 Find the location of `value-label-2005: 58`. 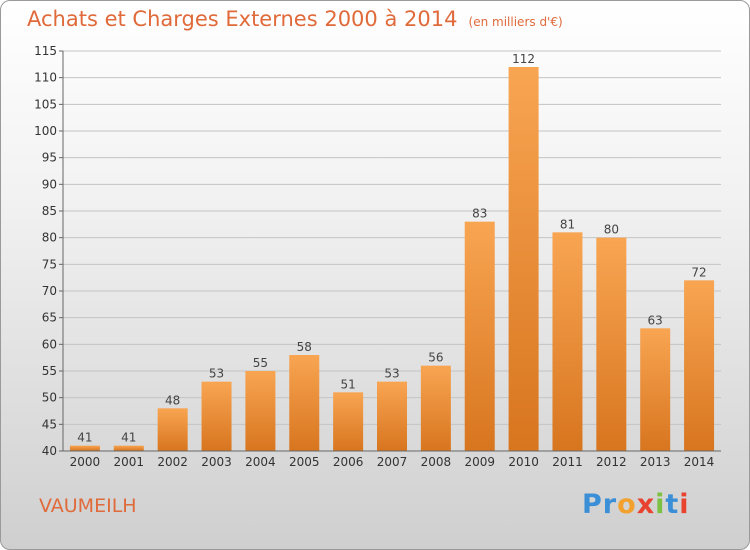

value-label-2005: 58 is located at coordinates (304, 347).